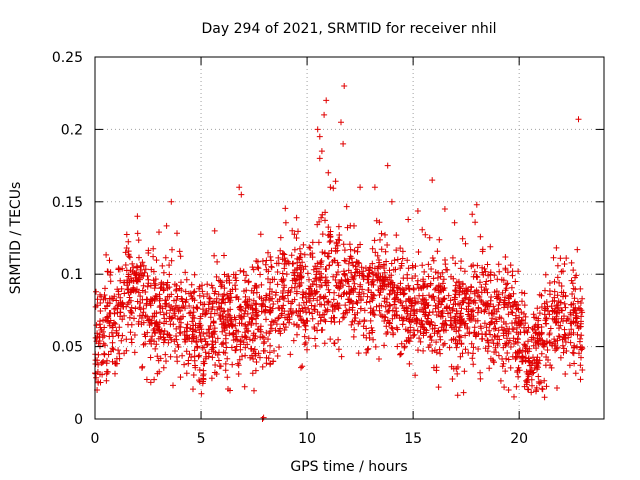  I want to click on y-tick-label: 0.15, so click(67, 203).